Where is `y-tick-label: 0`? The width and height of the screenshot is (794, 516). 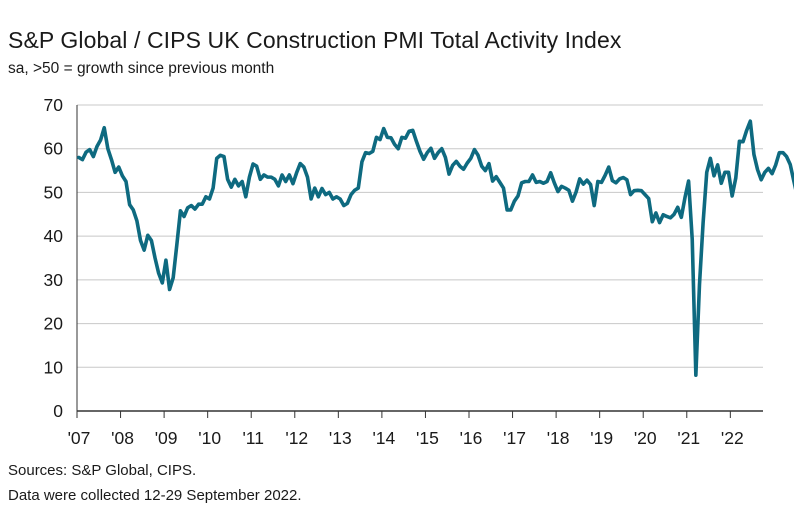
y-tick-label: 0 is located at coordinates (58, 411).